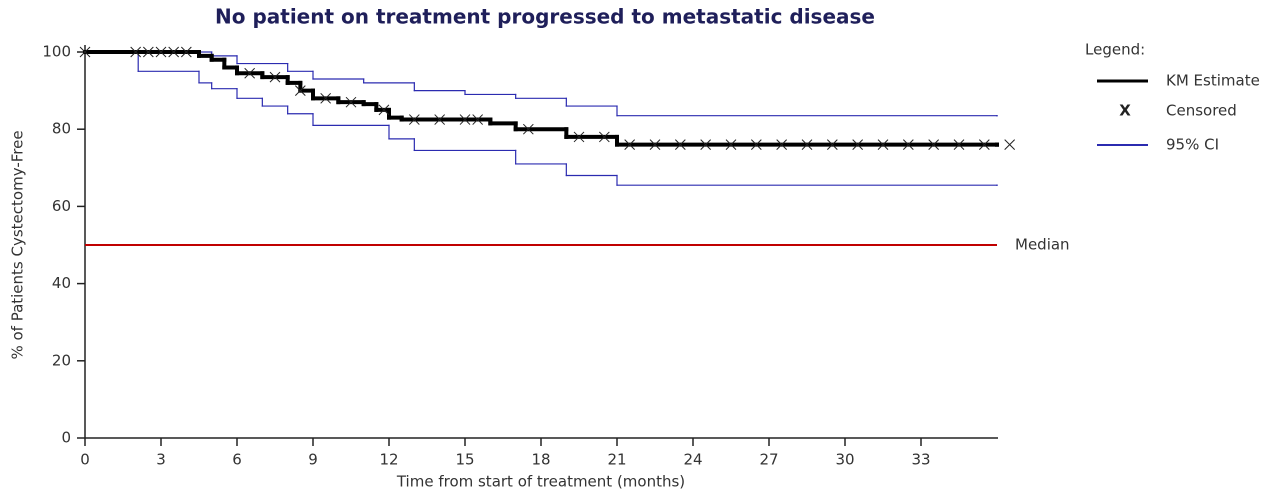 This screenshot has width=1274, height=495. What do you see at coordinates (18, 244) in the screenshot?
I see `y-axis-label: % of Patients Cystectomy-Free` at bounding box center [18, 244].